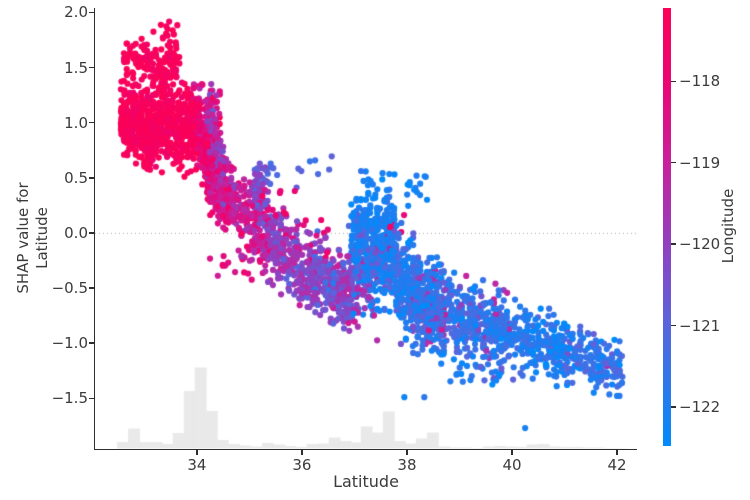 The width and height of the screenshot is (750, 500). I want to click on y-tick-0.0-mark, so click(91, 233).